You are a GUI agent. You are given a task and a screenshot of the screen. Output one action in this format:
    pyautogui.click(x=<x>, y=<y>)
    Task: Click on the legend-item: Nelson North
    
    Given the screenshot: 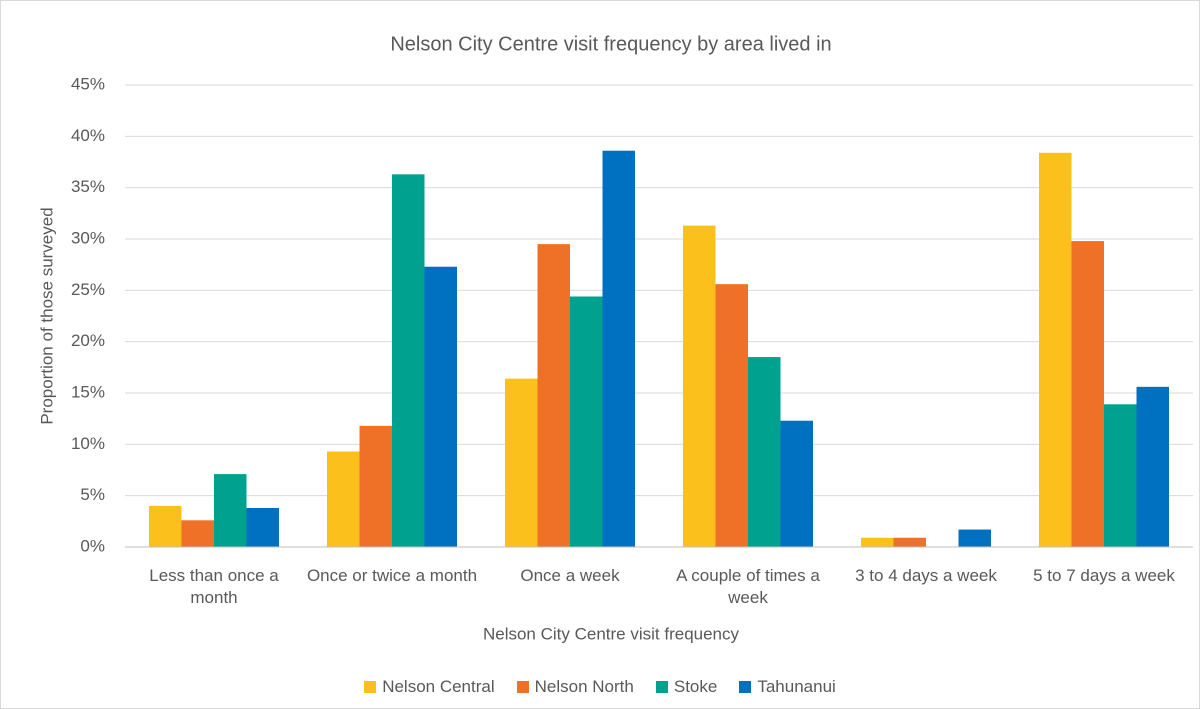 What is the action you would take?
    pyautogui.click(x=575, y=687)
    